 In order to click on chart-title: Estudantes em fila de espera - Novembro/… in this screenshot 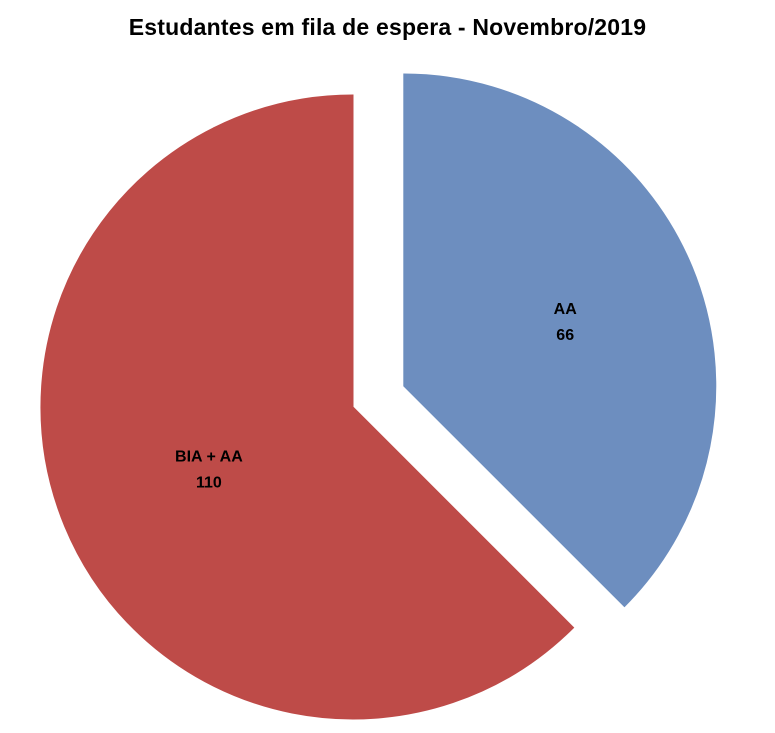, I will do `click(387, 27)`.